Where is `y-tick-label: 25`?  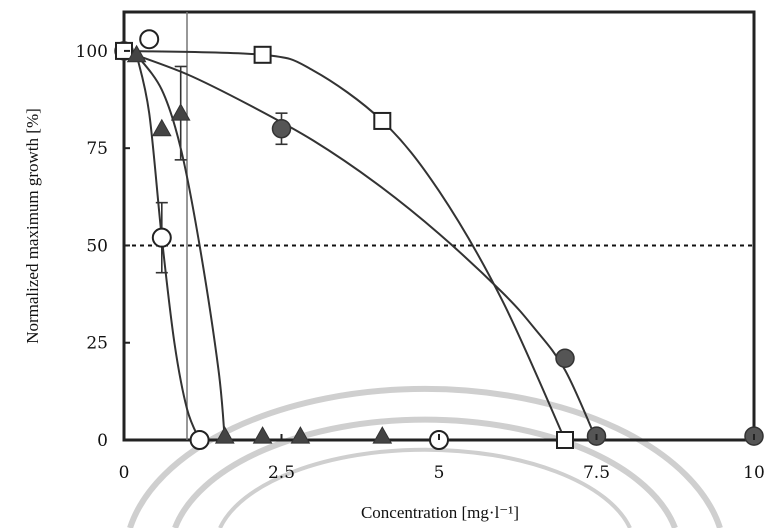
y-tick-label: 25 is located at coordinates (97, 344).